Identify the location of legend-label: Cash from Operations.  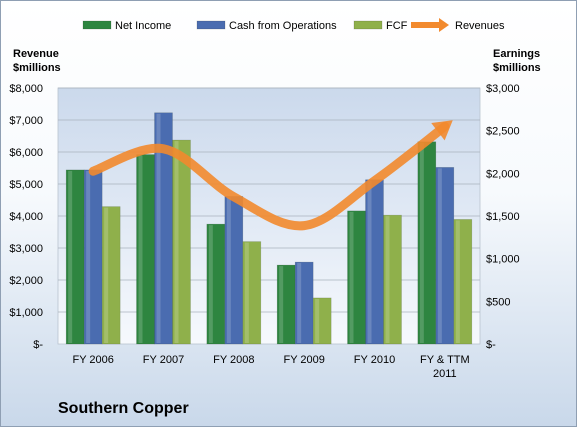
(283, 26).